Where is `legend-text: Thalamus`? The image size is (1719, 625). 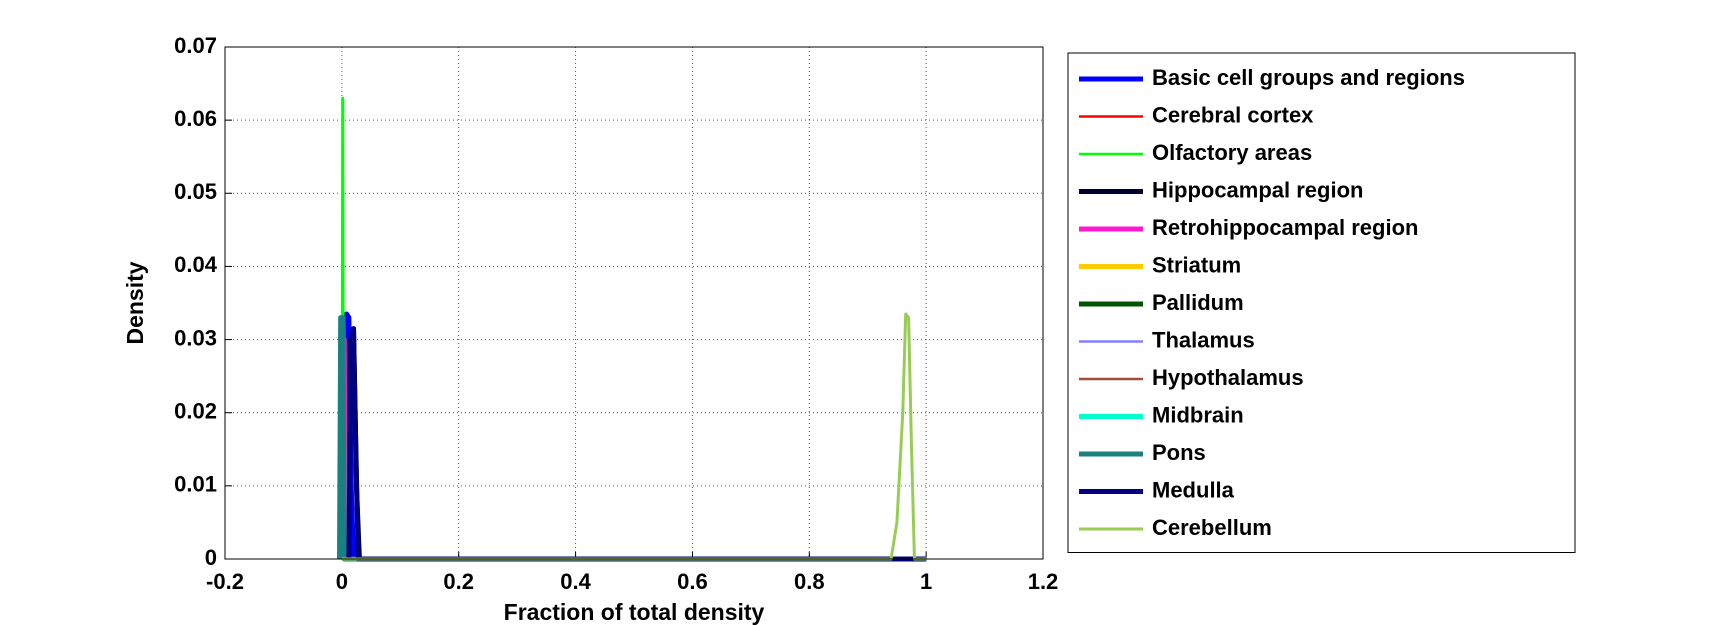
legend-text: Thalamus is located at coordinates (1203, 339).